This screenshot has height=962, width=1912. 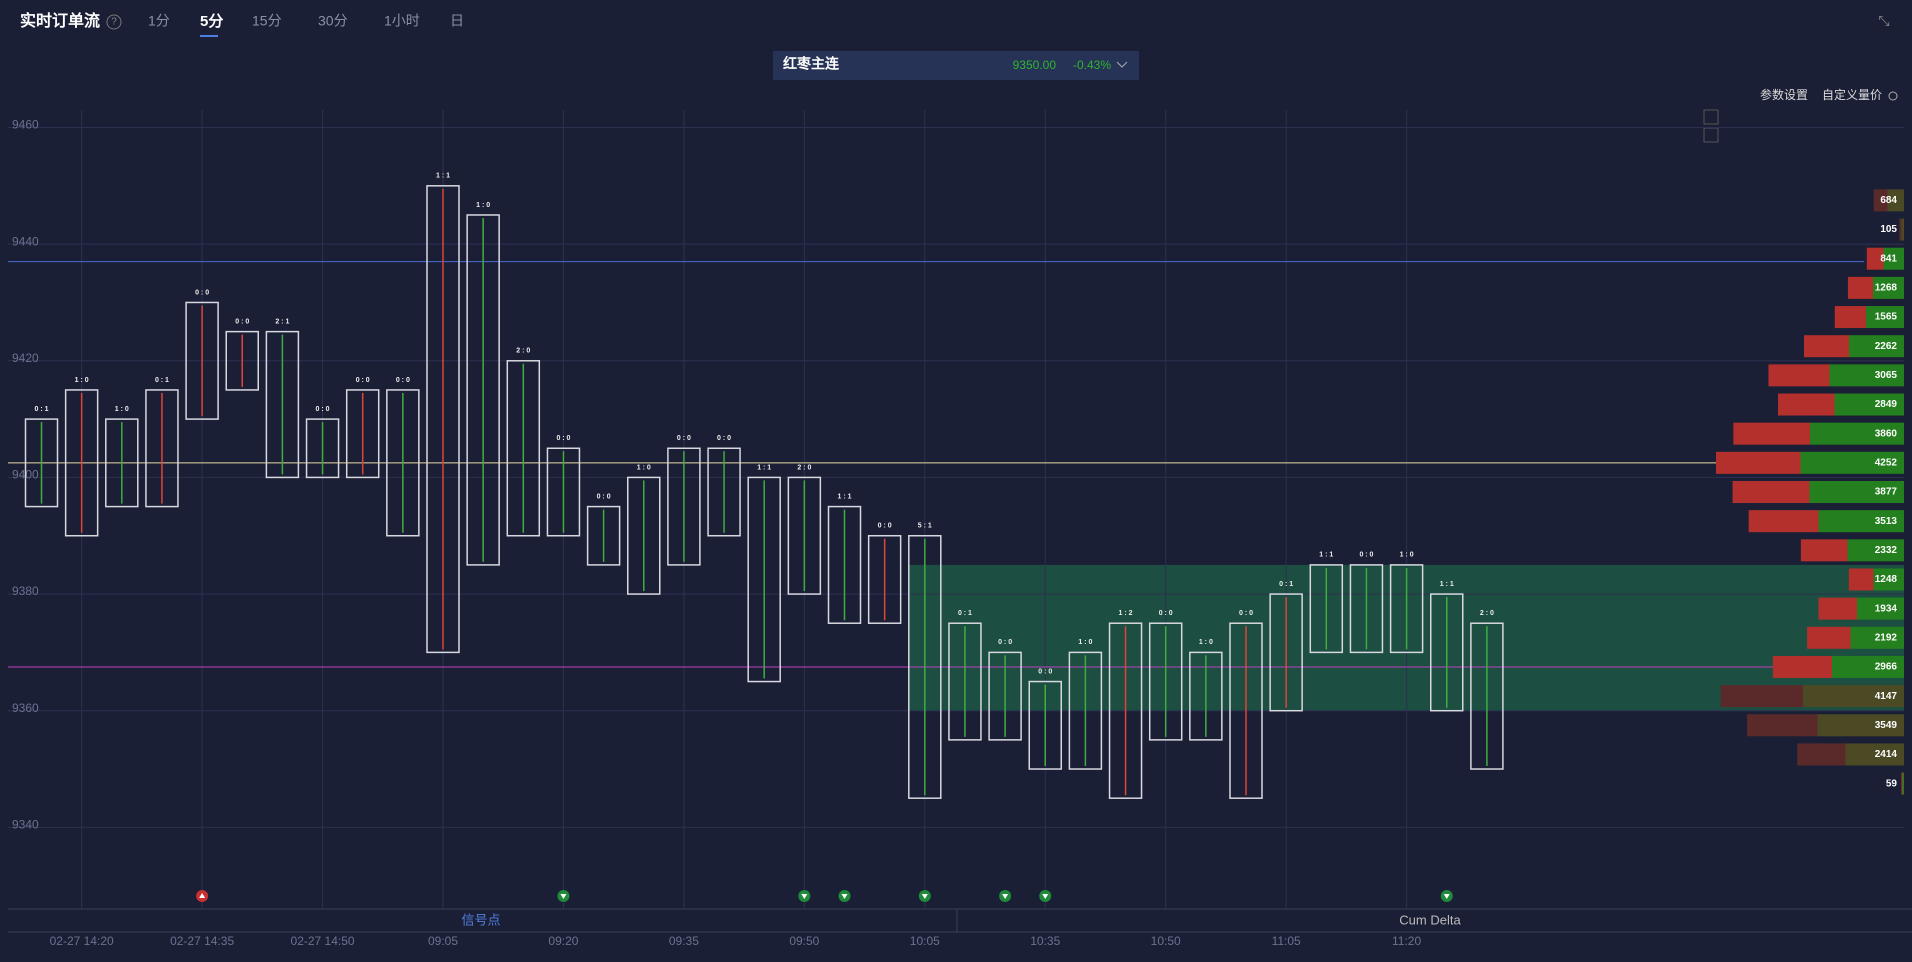 I want to click on dropdown-arrow, so click(x=1122, y=64).